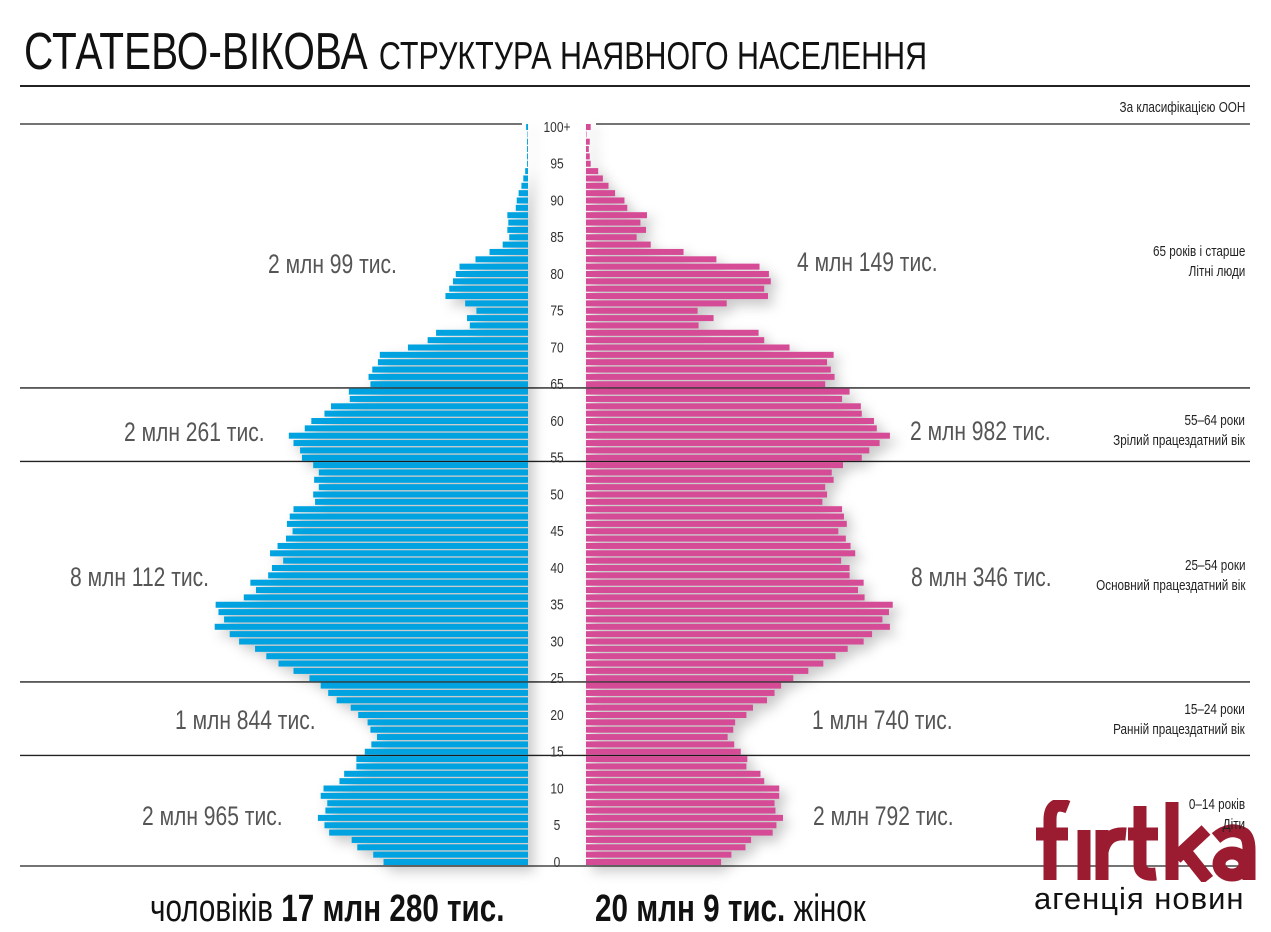  Describe the element at coordinates (882, 720) in the screenshot. I see `female-group-label-15-24: 1 млн 740 тис.` at that location.